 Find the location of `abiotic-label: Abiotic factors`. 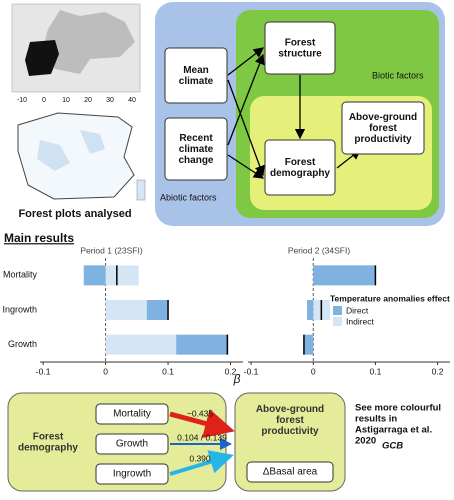

abiotic-label: Abiotic factors is located at coordinates (188, 197).